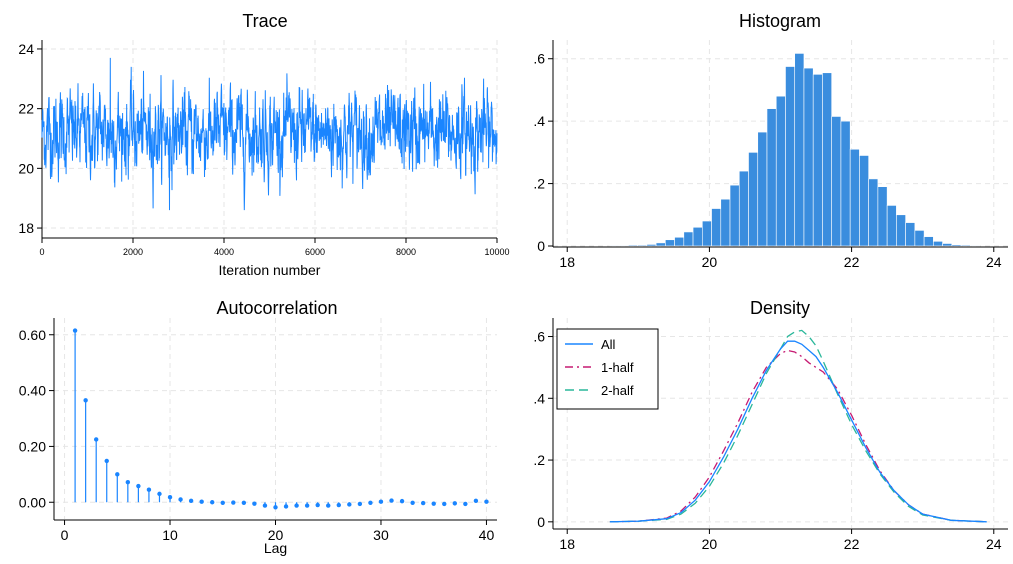 This screenshot has width=1013, height=564. What do you see at coordinates (608, 344) in the screenshot?
I see `legend-label: All` at bounding box center [608, 344].